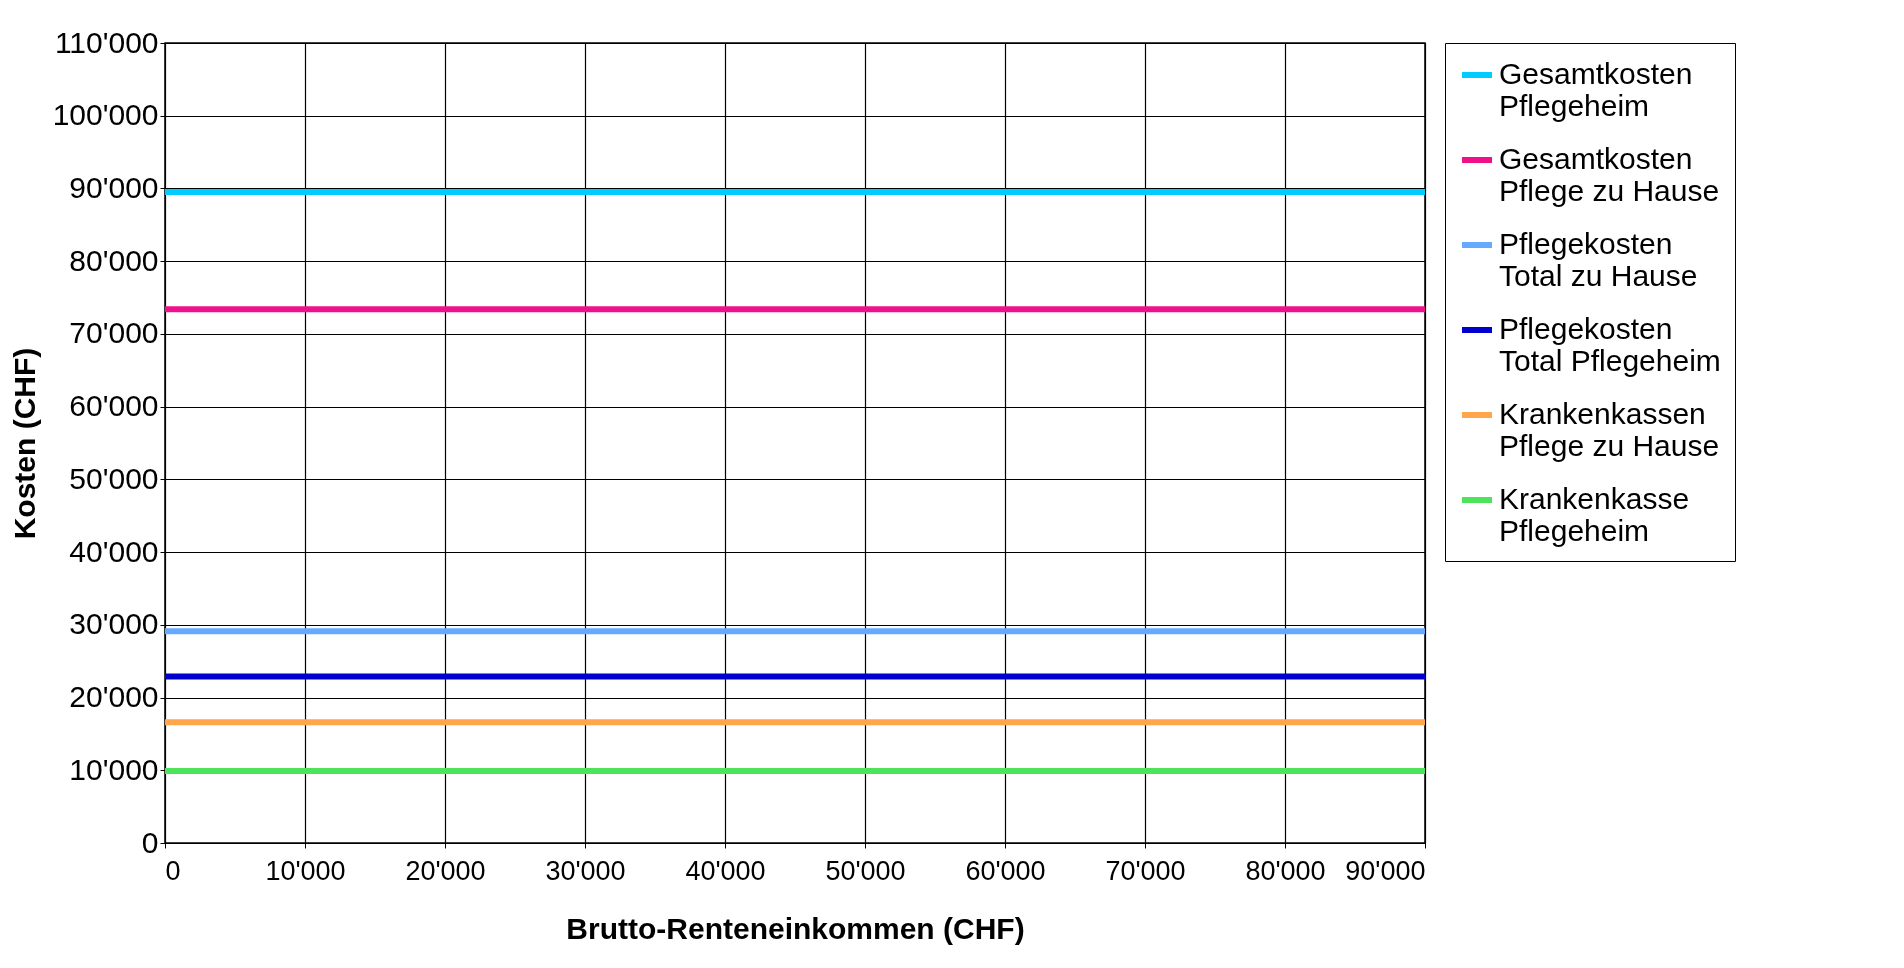  What do you see at coordinates (114, 697) in the screenshot?
I see `y-tick-label: 20'000` at bounding box center [114, 697].